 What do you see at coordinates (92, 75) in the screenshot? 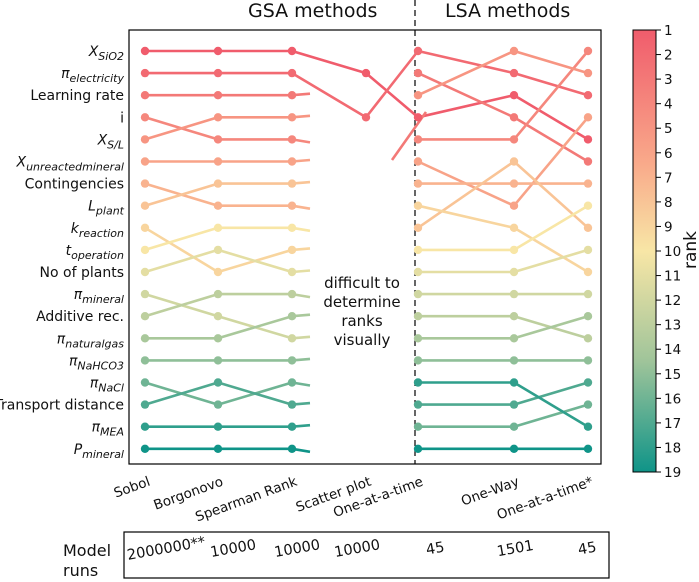
I see `parameter-label-2: πelectricity` at bounding box center [92, 75].